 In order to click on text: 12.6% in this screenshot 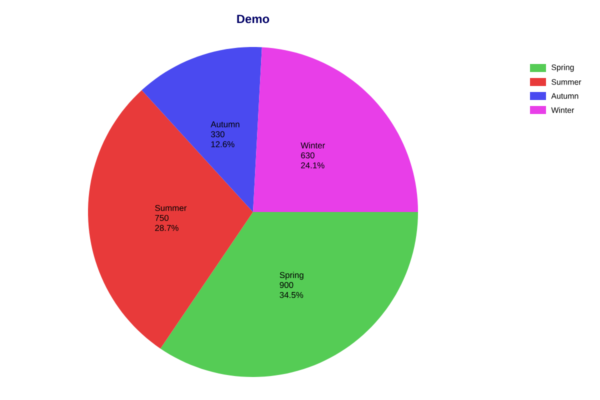, I will do `click(222, 144)`.